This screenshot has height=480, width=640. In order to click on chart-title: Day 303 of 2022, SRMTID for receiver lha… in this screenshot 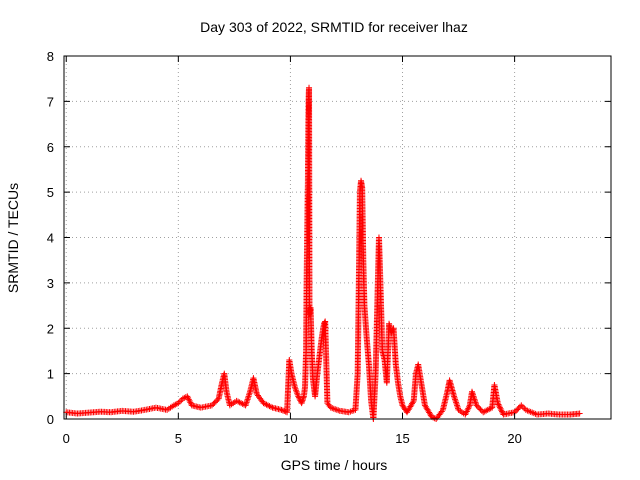, I will do `click(334, 27)`.